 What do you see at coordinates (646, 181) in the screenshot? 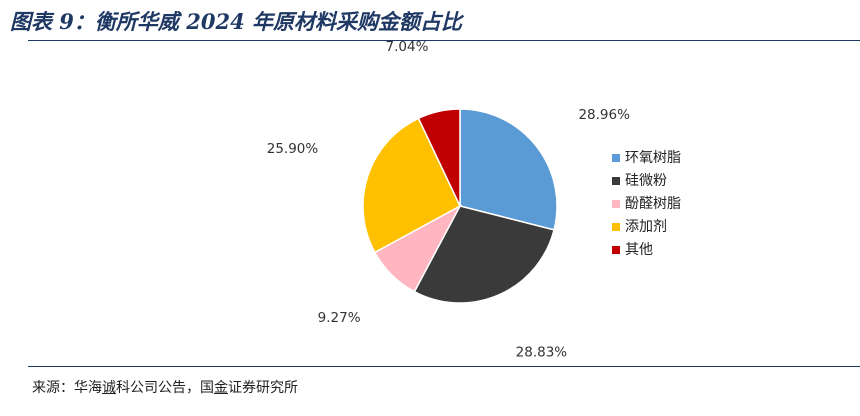
I see `legend-label-2: 硅微粉` at bounding box center [646, 181].